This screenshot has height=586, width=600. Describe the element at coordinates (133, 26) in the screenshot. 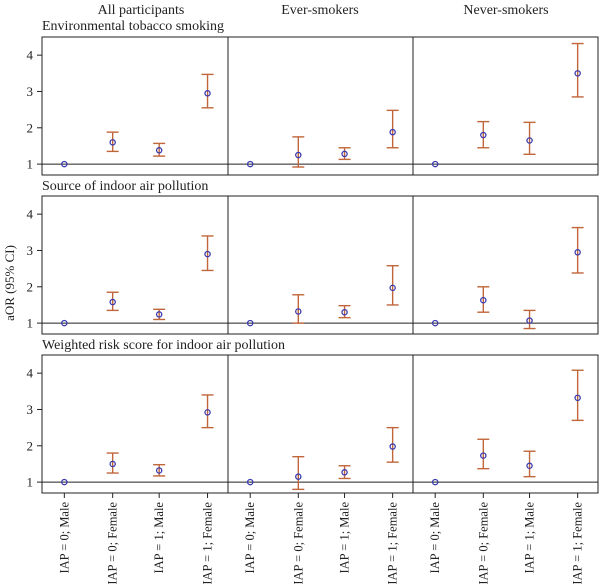

I see `row-title-environmental-tobacco: Environmental tobacco smoking` at that location.